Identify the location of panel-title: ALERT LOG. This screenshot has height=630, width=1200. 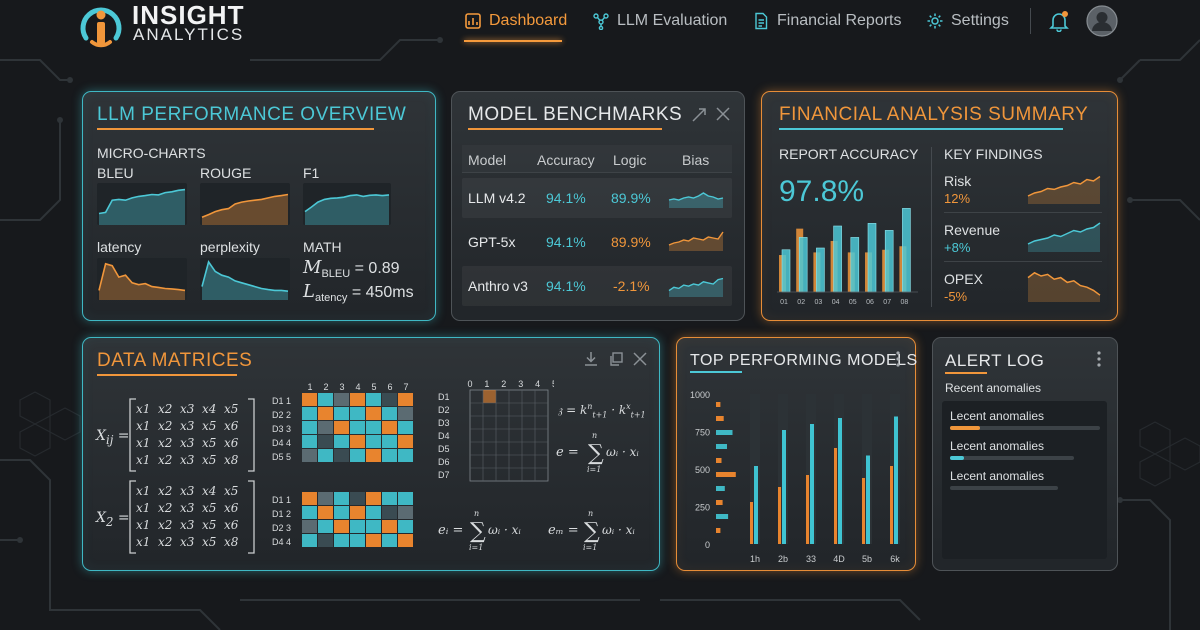
(995, 360).